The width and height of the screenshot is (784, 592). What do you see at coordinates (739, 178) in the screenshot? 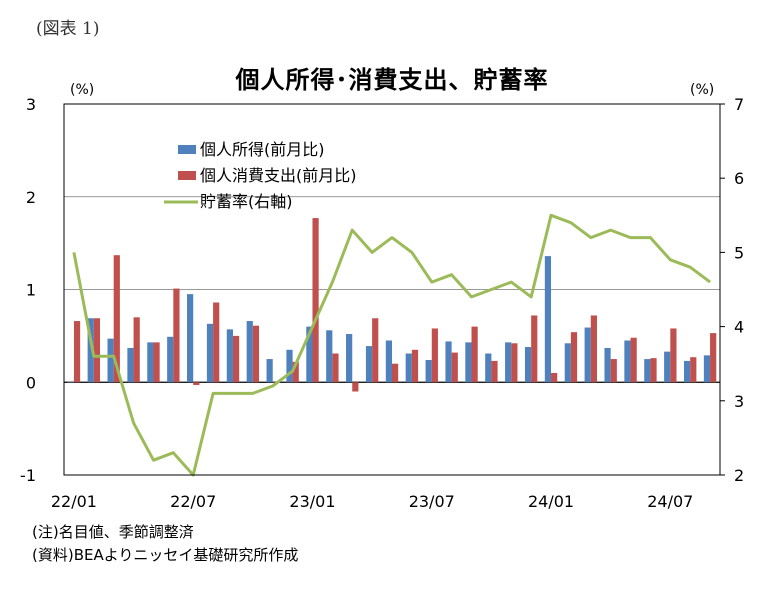
I see `y-right-tick-label: 6` at bounding box center [739, 178].